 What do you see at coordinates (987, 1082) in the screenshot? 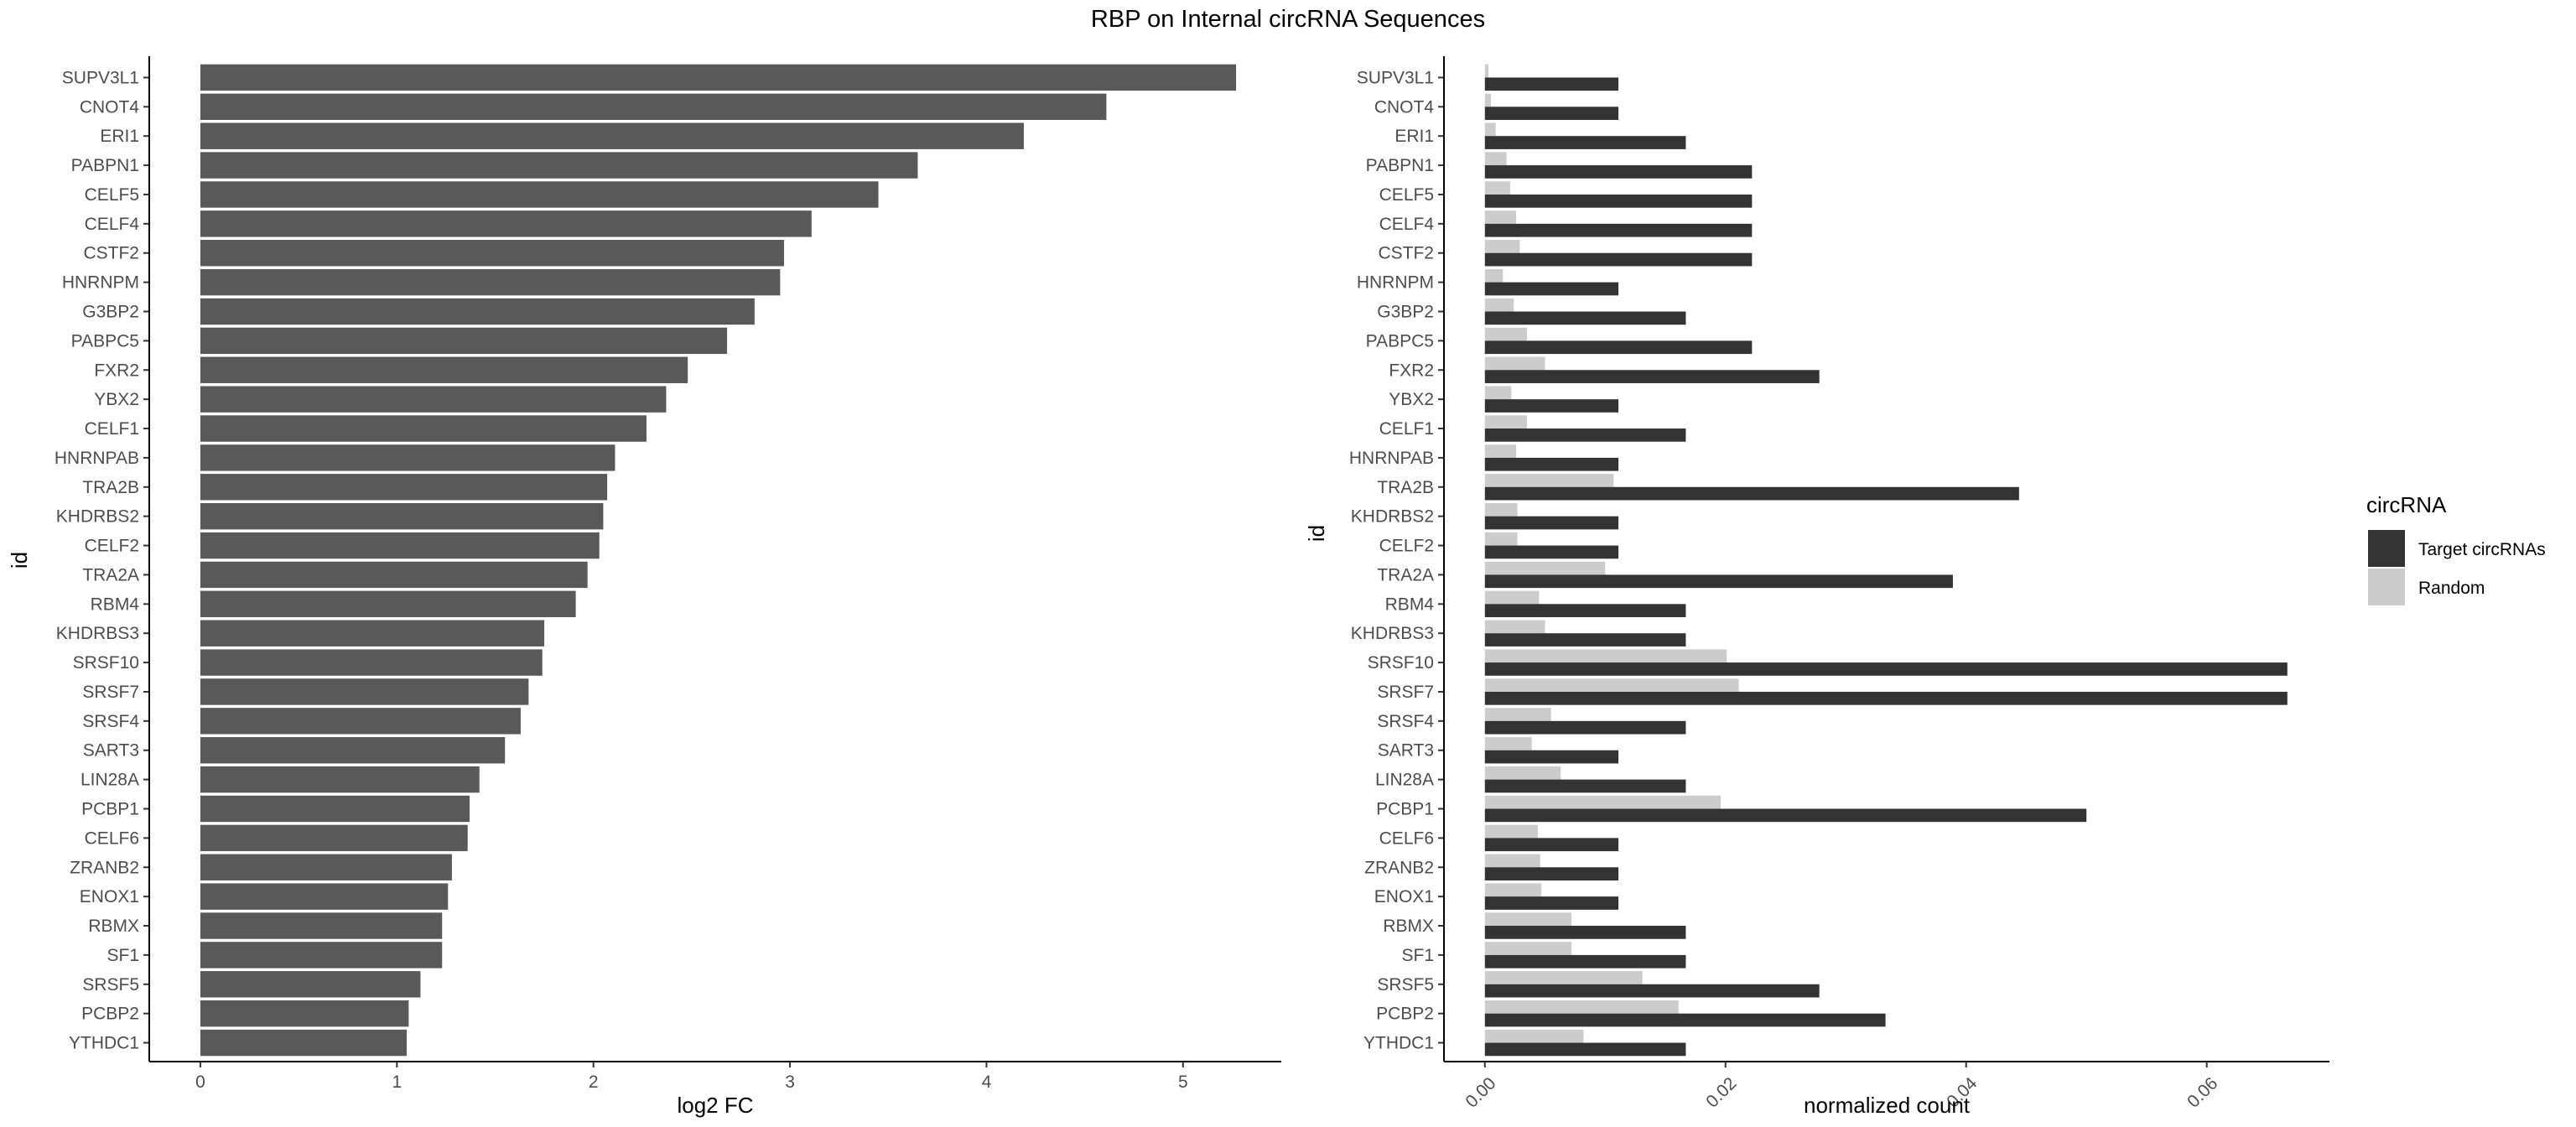
I see `x-tick-label: 4` at bounding box center [987, 1082].